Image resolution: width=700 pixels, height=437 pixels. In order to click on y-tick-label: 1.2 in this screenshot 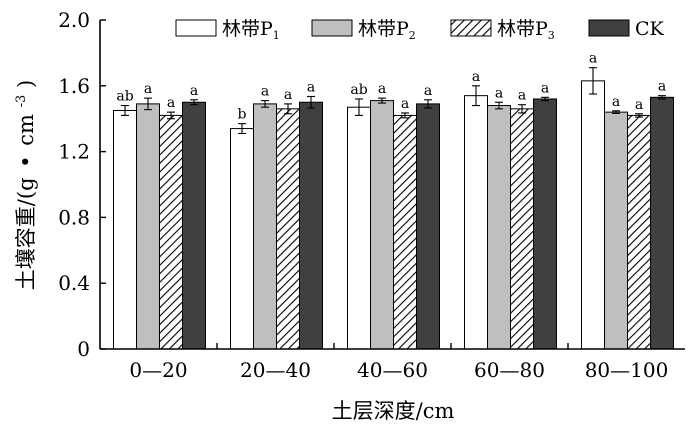, I will do `click(74, 152)`.